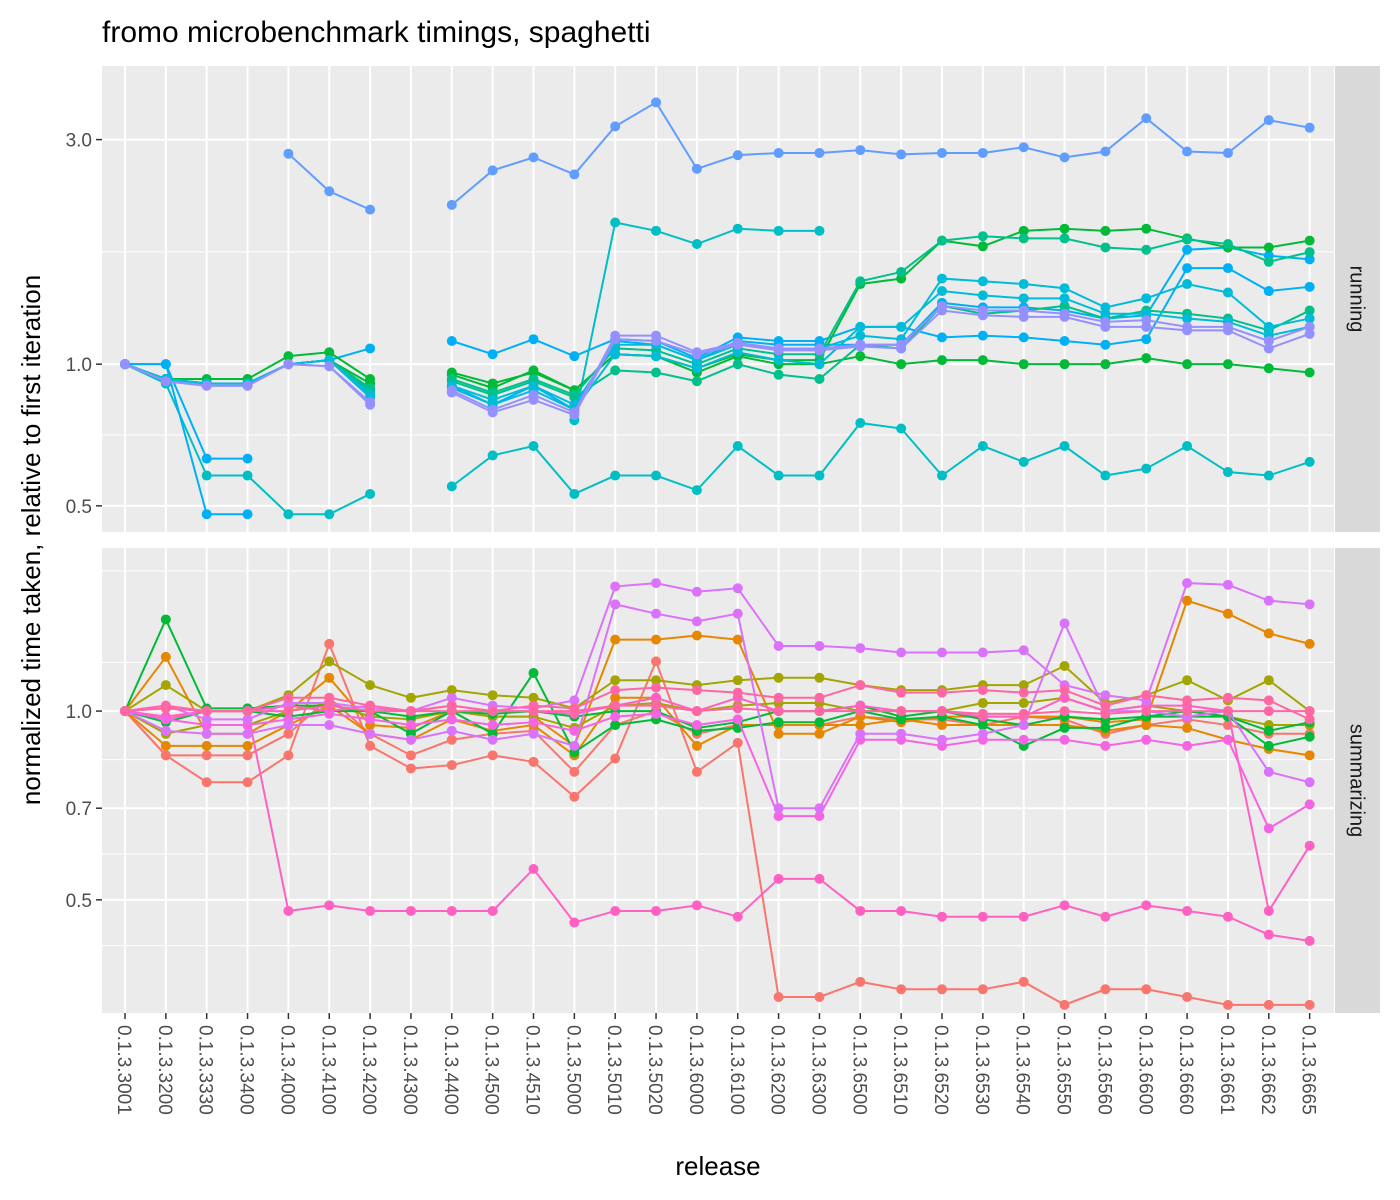 The width and height of the screenshot is (1400, 1200). I want to click on x-tick-label: 0.1.3.6661, so click(1226, 1070).